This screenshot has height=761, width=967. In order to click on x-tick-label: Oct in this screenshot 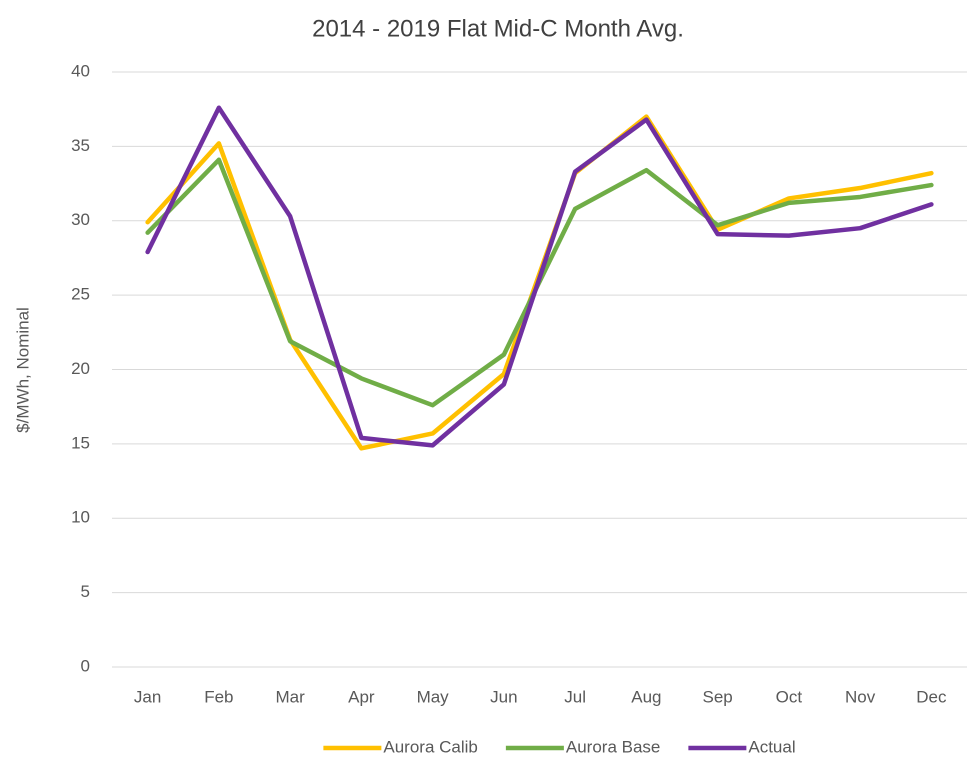, I will do `click(789, 696)`.